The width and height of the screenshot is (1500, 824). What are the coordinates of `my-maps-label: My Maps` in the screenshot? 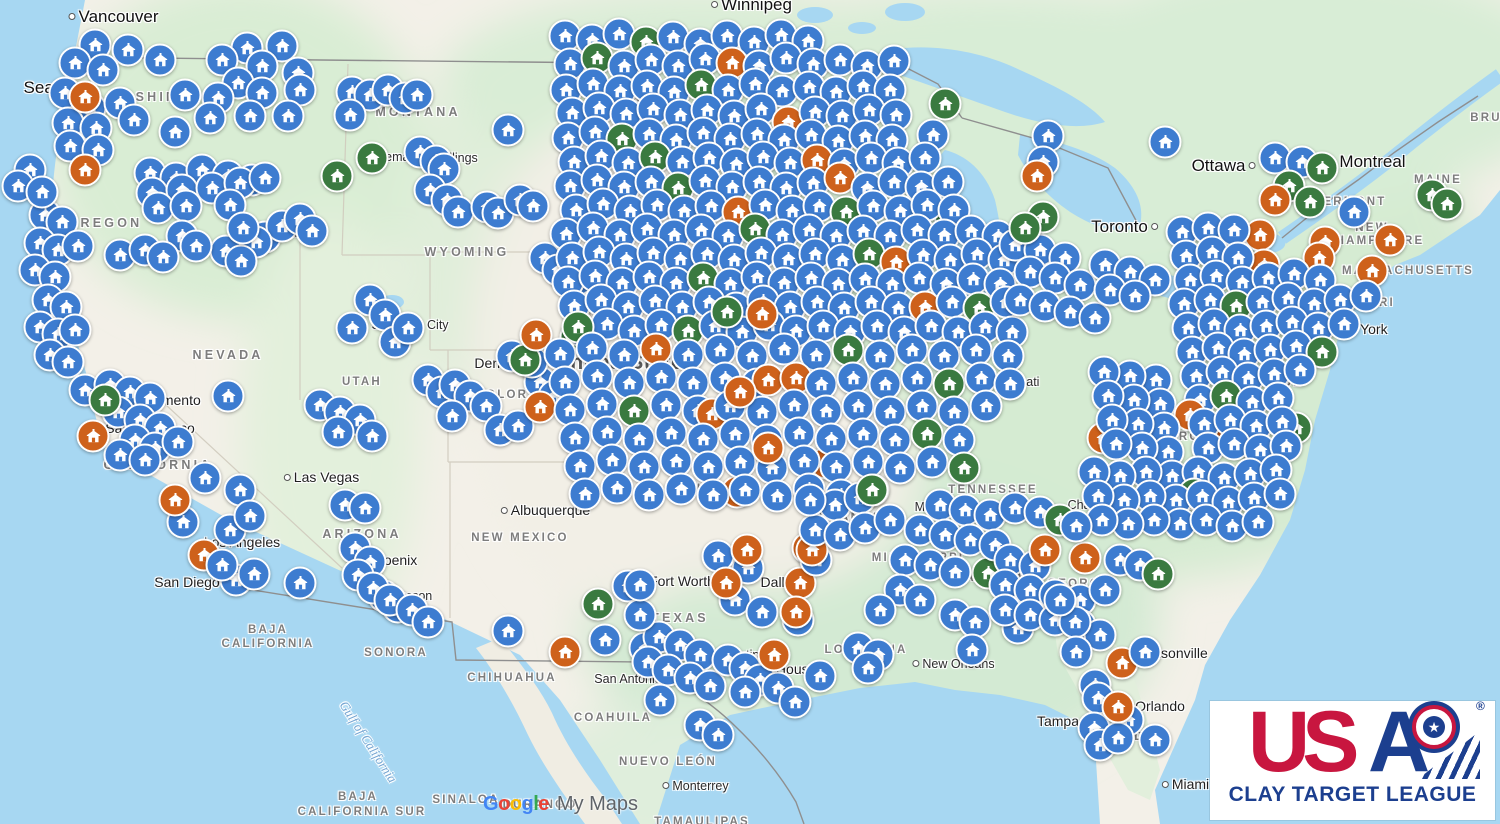 It's located at (597, 804).